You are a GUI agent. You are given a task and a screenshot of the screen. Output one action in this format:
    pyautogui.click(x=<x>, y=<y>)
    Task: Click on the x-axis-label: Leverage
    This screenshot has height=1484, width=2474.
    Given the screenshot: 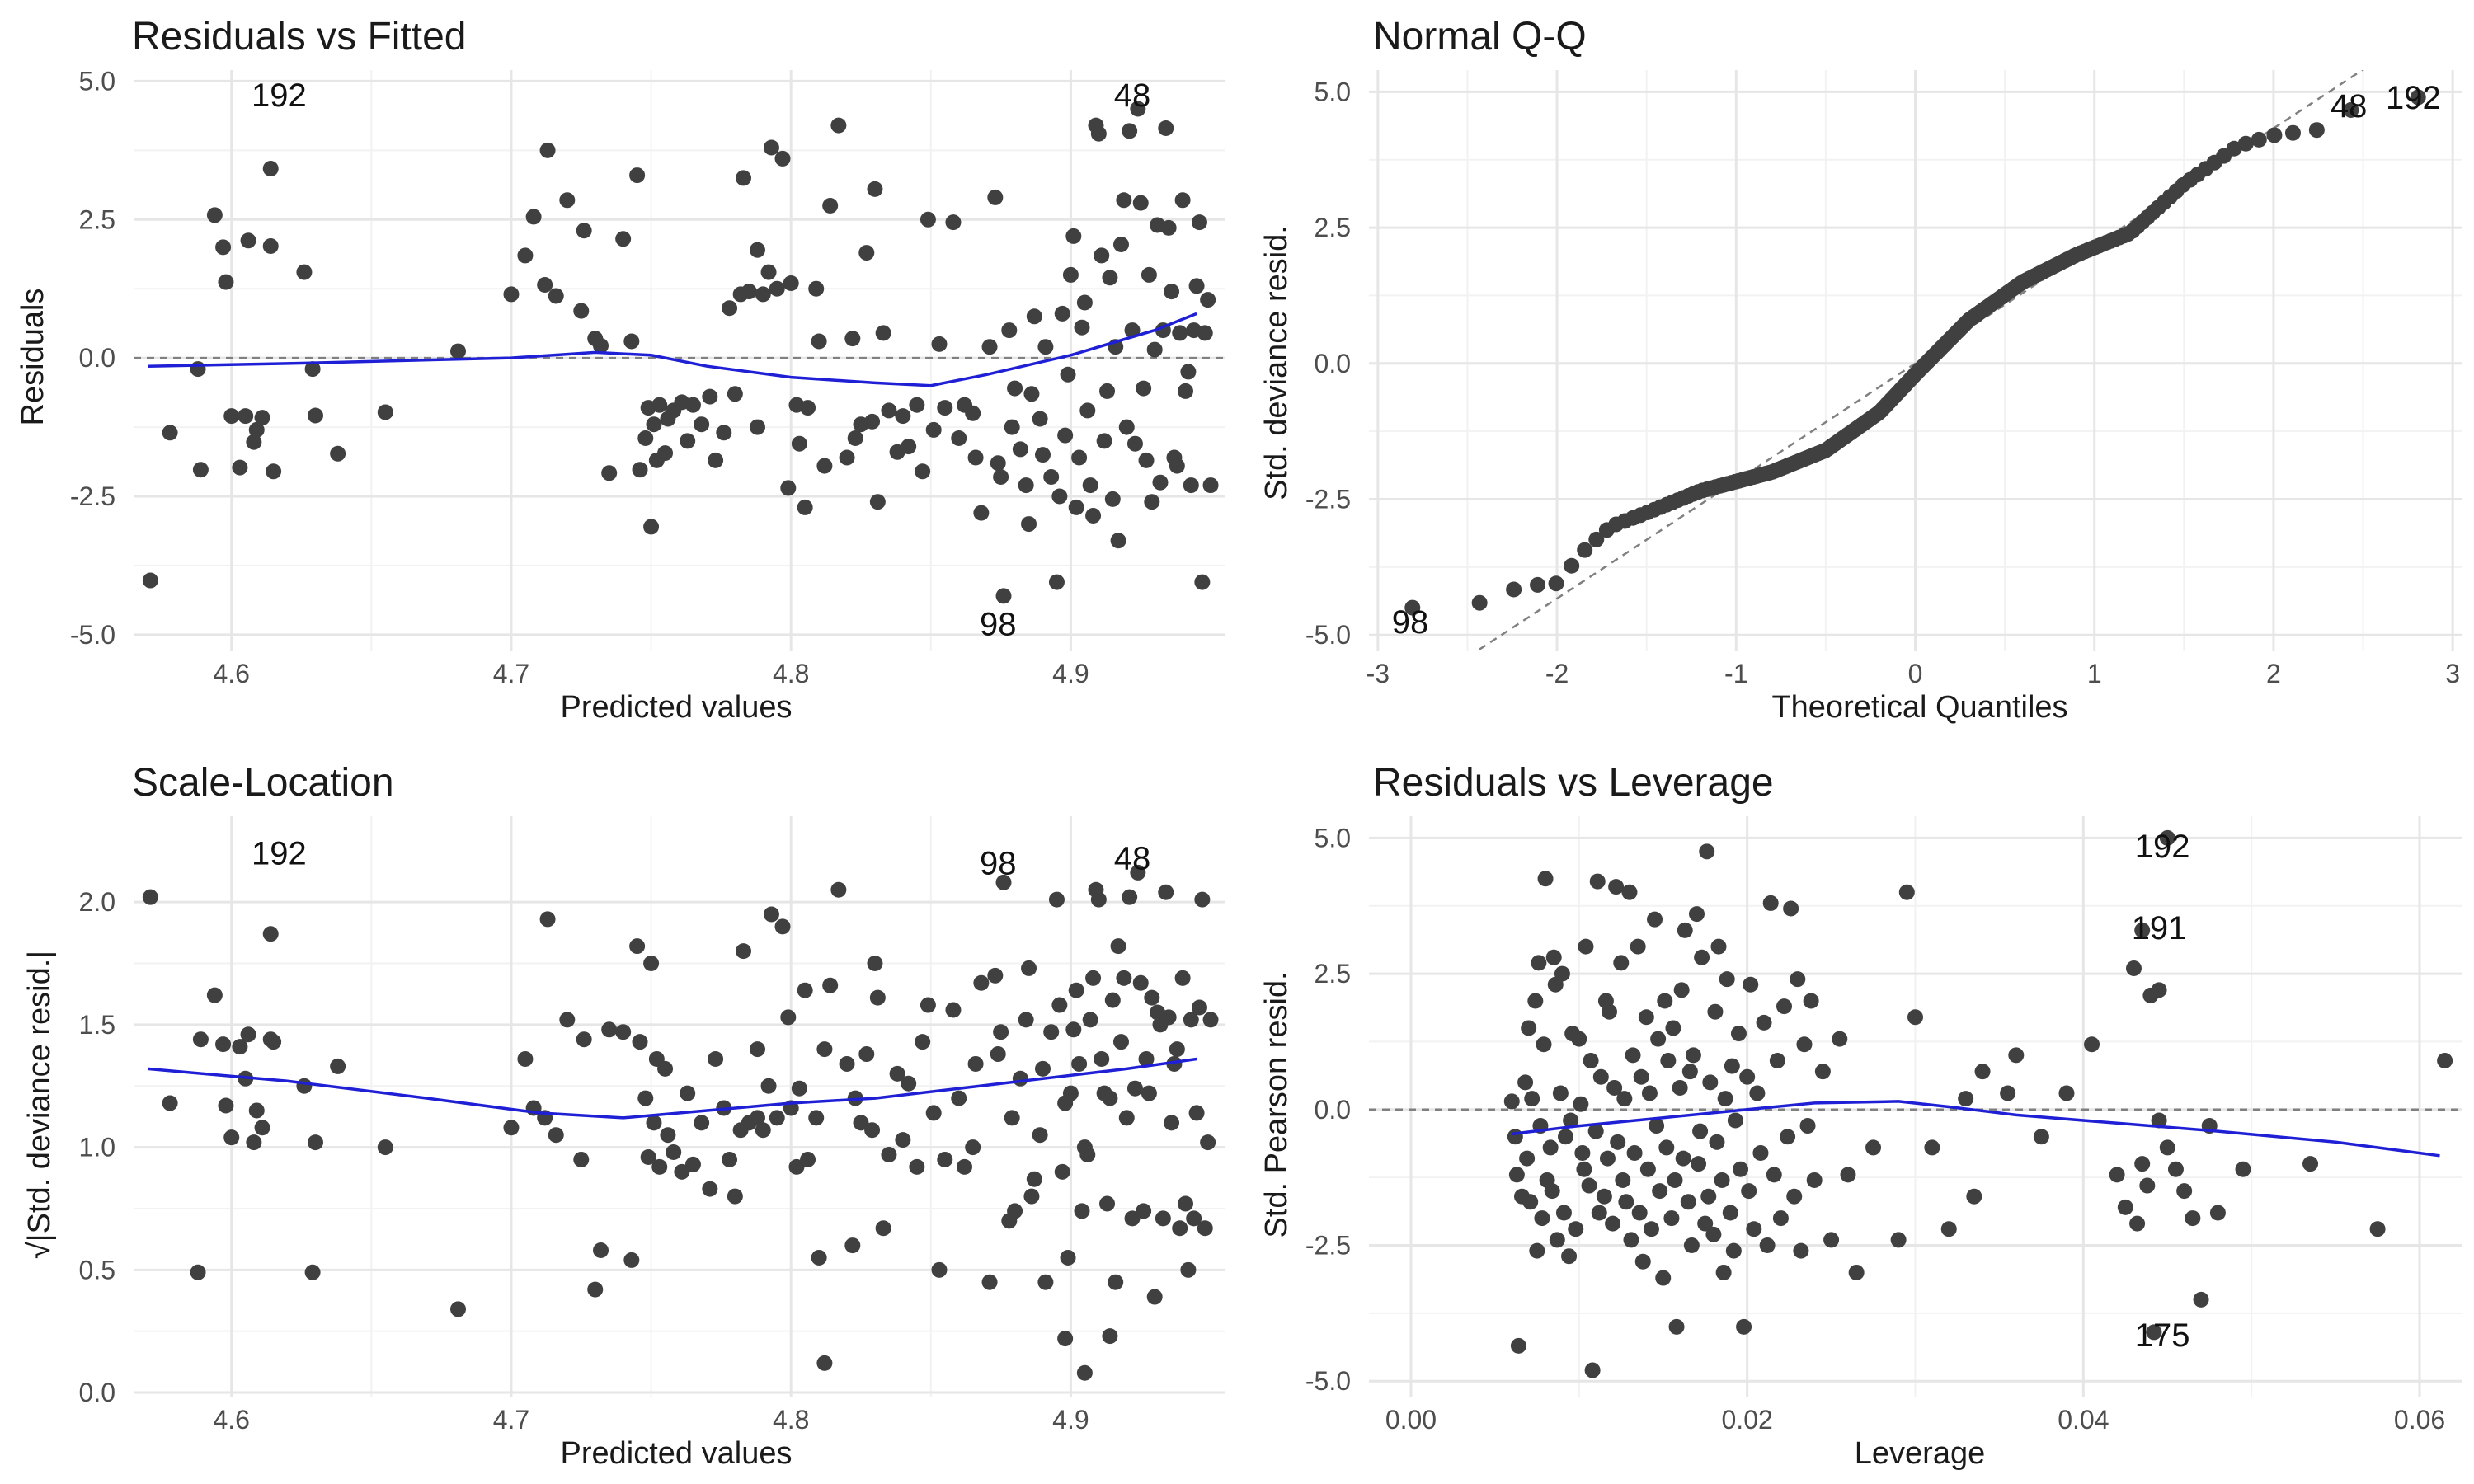 What is the action you would take?
    pyautogui.click(x=1920, y=1453)
    